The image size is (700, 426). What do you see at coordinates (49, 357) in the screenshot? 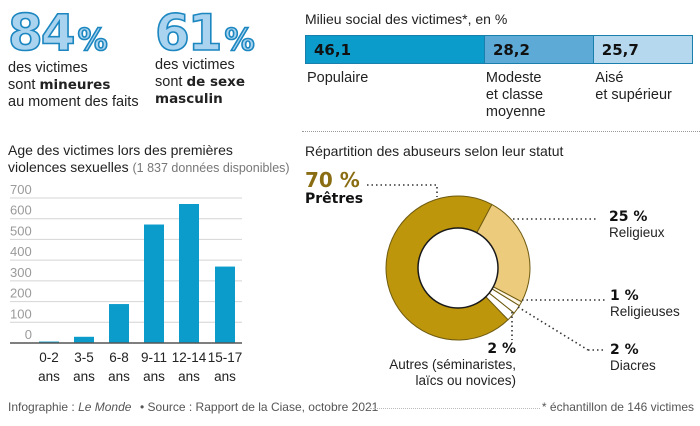
I see `x-tick-label: 0-2` at bounding box center [49, 357].